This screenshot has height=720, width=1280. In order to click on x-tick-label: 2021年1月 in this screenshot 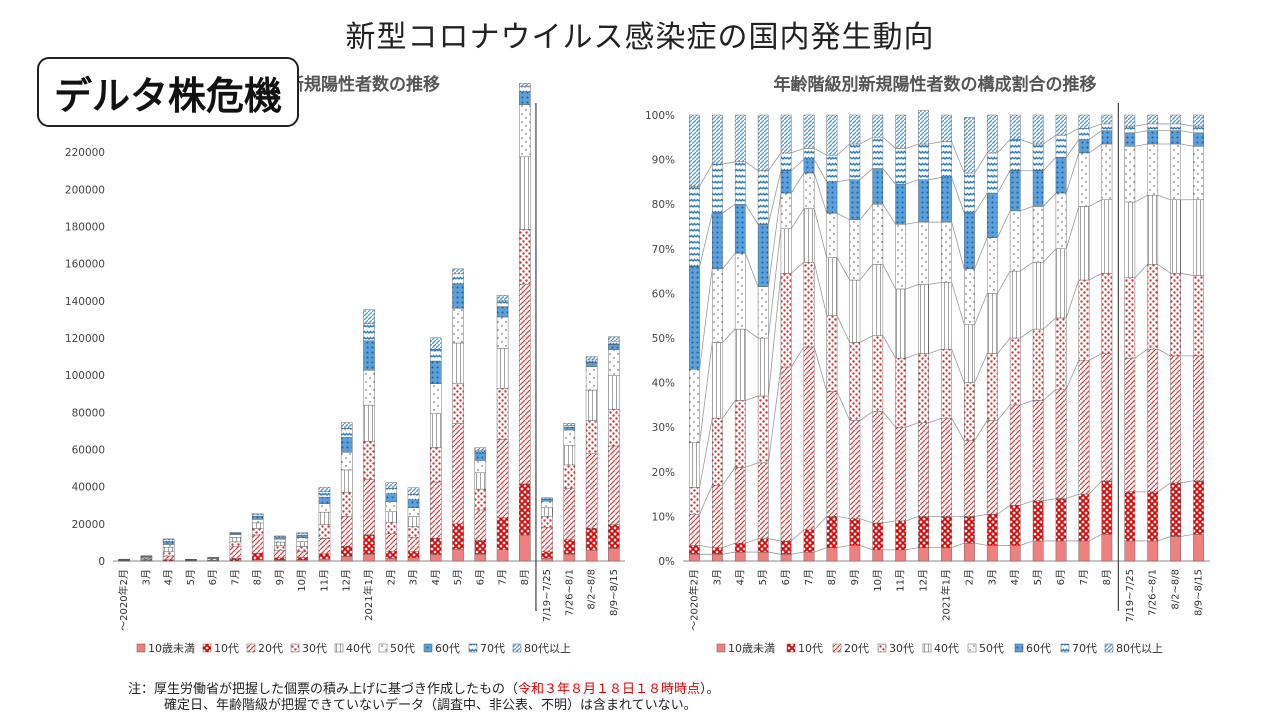, I will do `click(946, 595)`.